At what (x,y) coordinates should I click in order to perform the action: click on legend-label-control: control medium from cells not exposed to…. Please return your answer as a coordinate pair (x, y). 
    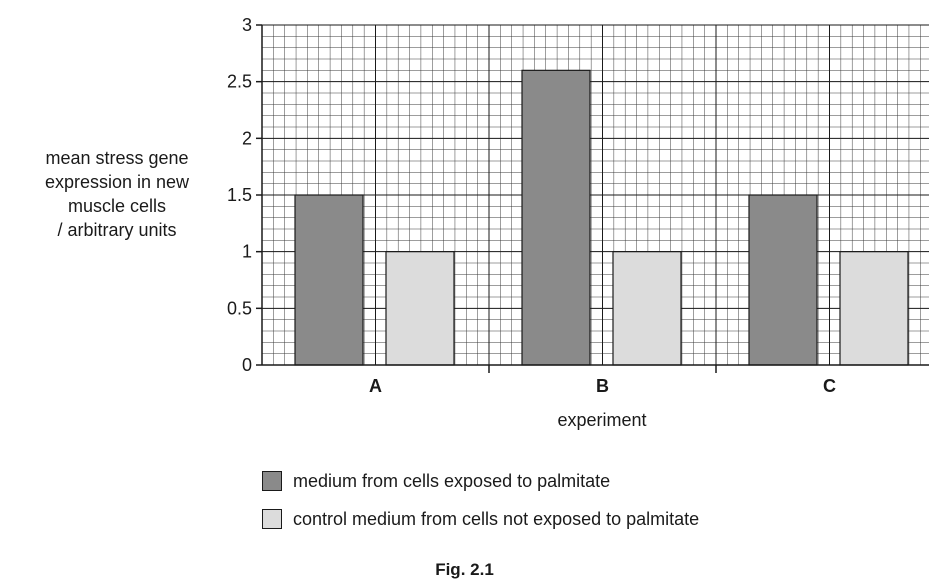
    Looking at the image, I should click on (496, 518).